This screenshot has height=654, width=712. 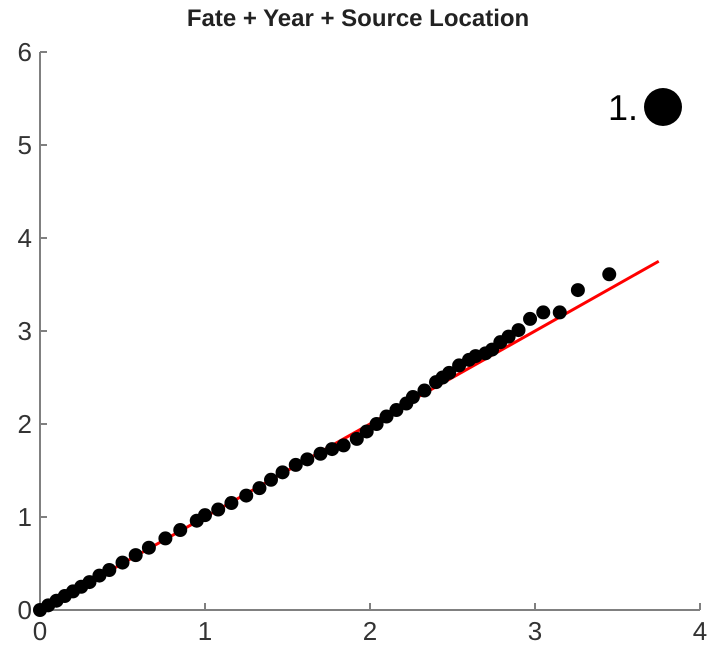 I want to click on chart-title: Fate + Year + Source Location, so click(x=358, y=18).